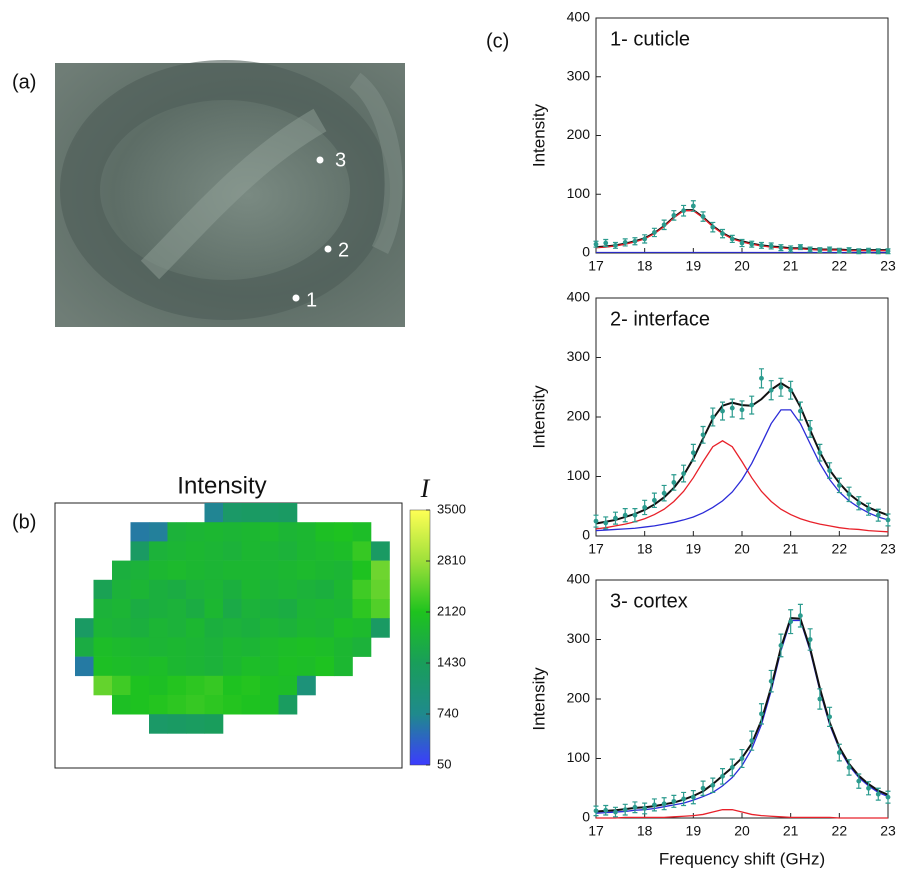 The height and width of the screenshot is (874, 900). Describe the element at coordinates (579, 757) in the screenshot. I see `y-tick-label: 100` at that location.